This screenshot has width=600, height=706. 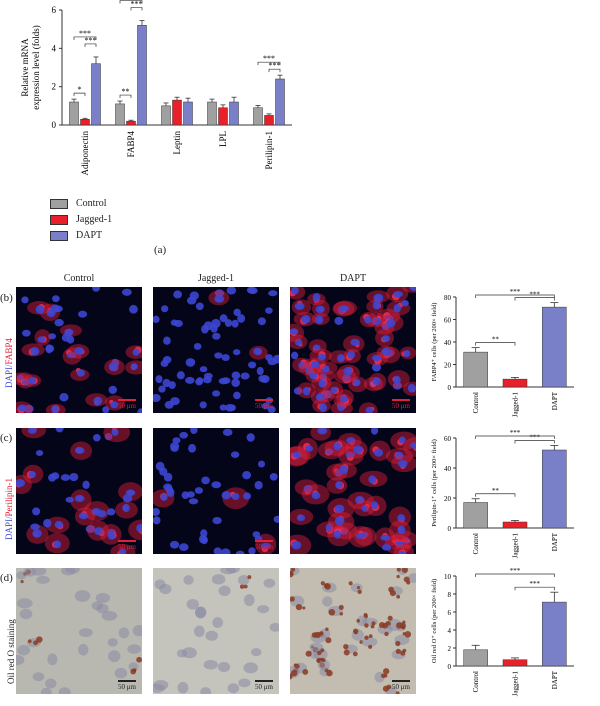 What do you see at coordinates (353, 631) in the screenshot?
I see `micrograph-oilred-dapt: 50 μm` at bounding box center [353, 631].